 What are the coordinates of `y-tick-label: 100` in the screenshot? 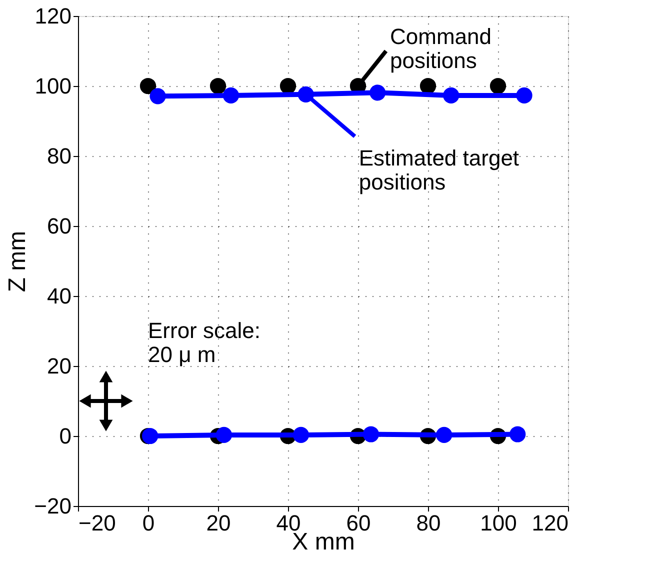 It's located at (53, 86).